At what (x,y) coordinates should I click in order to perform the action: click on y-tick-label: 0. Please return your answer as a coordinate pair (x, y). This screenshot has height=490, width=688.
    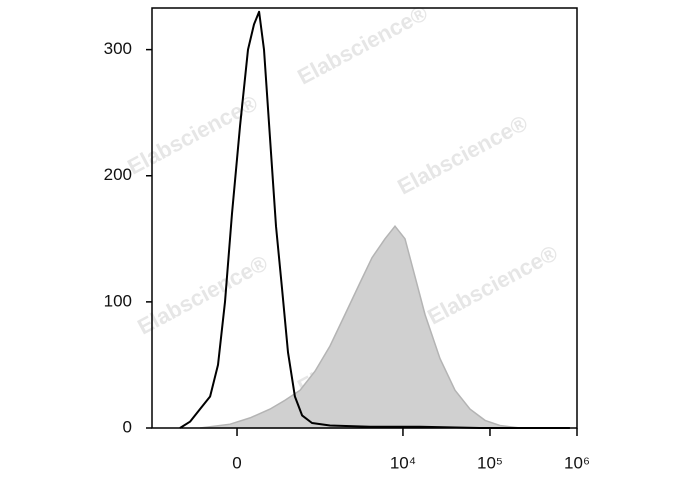
    Looking at the image, I should click on (127, 426).